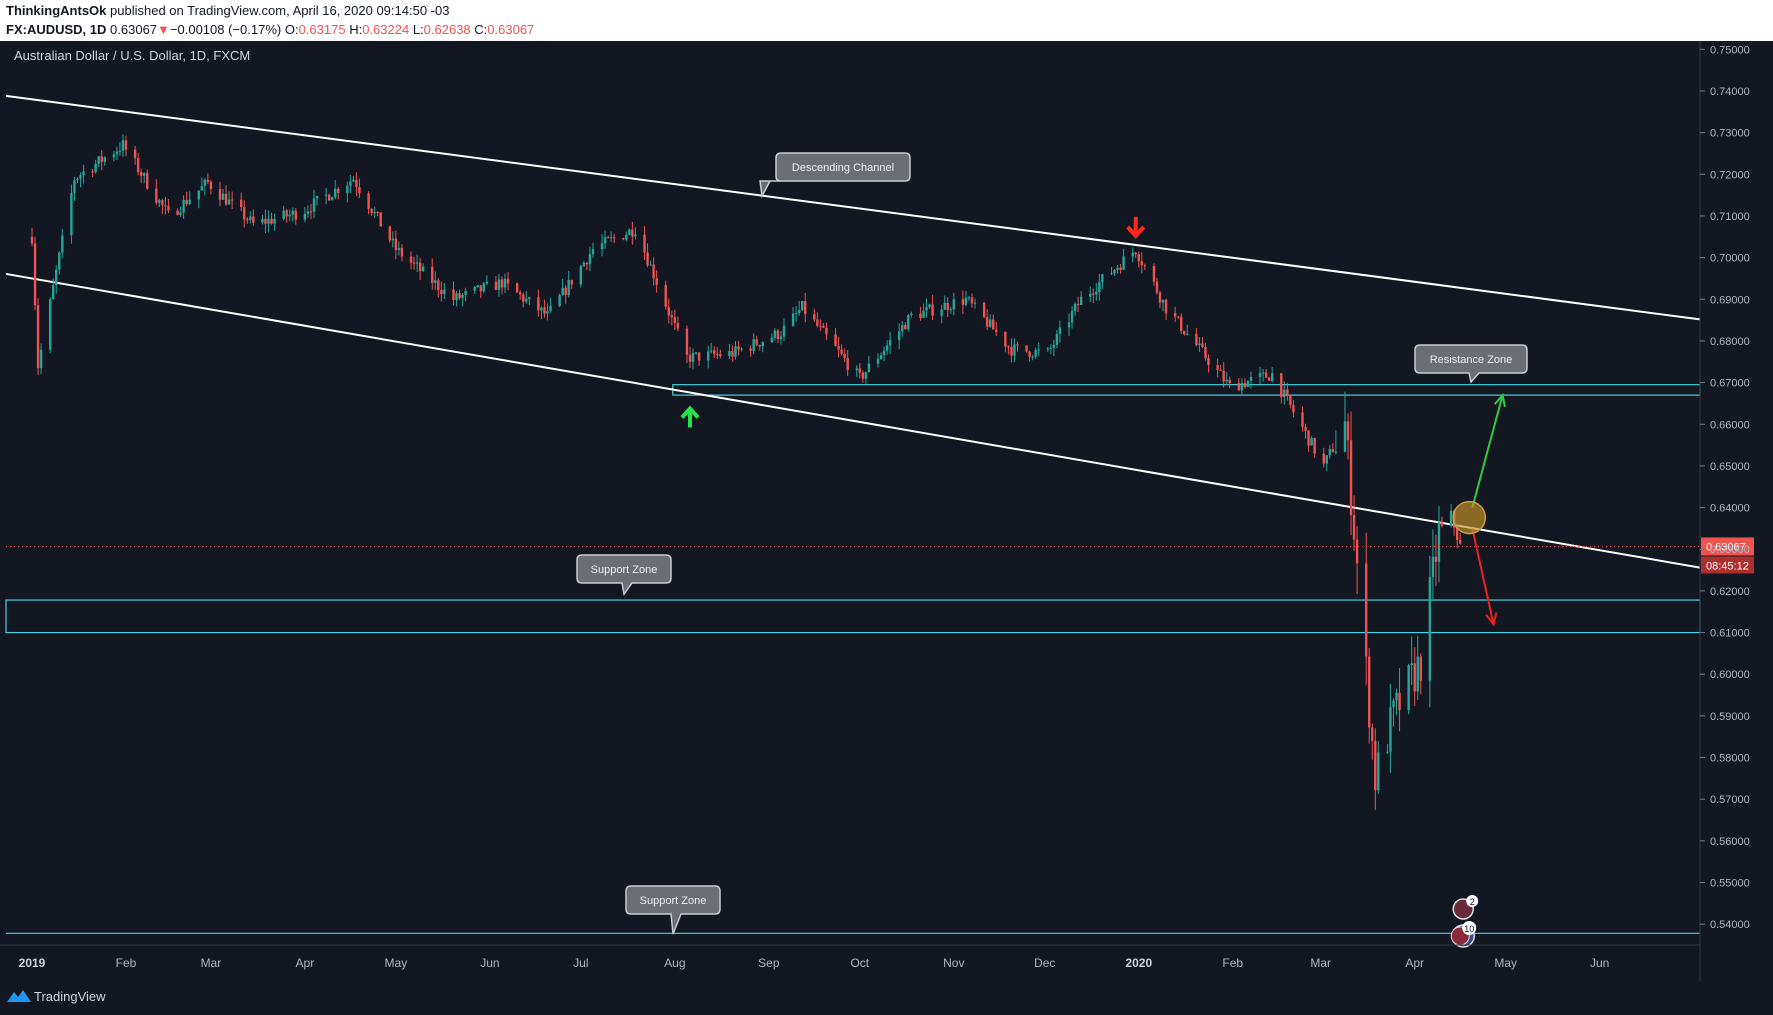 The width and height of the screenshot is (1773, 1015). I want to click on x-tick-label: Jun, so click(489, 963).